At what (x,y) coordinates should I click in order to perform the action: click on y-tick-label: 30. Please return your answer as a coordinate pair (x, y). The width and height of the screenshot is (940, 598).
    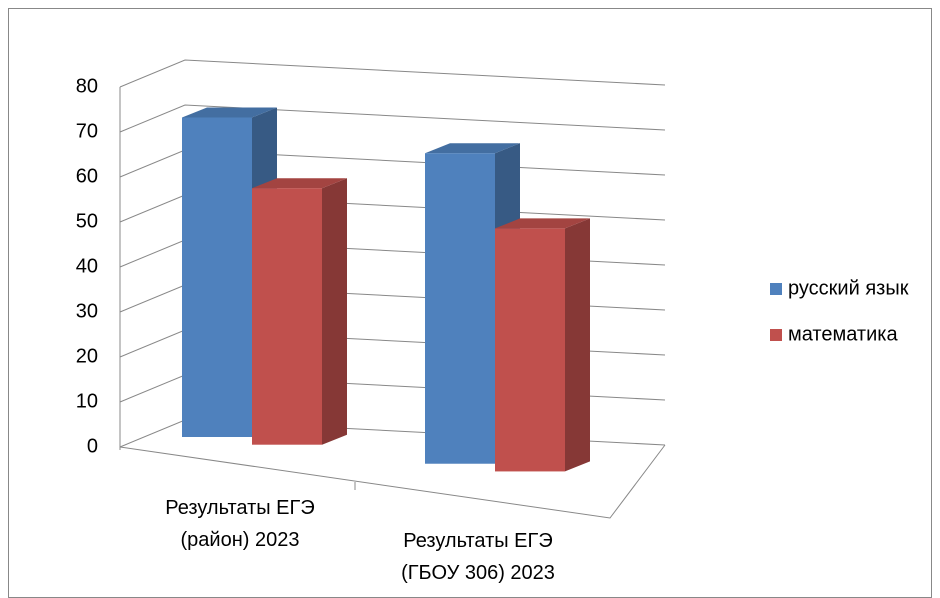
    Looking at the image, I should click on (87, 311).